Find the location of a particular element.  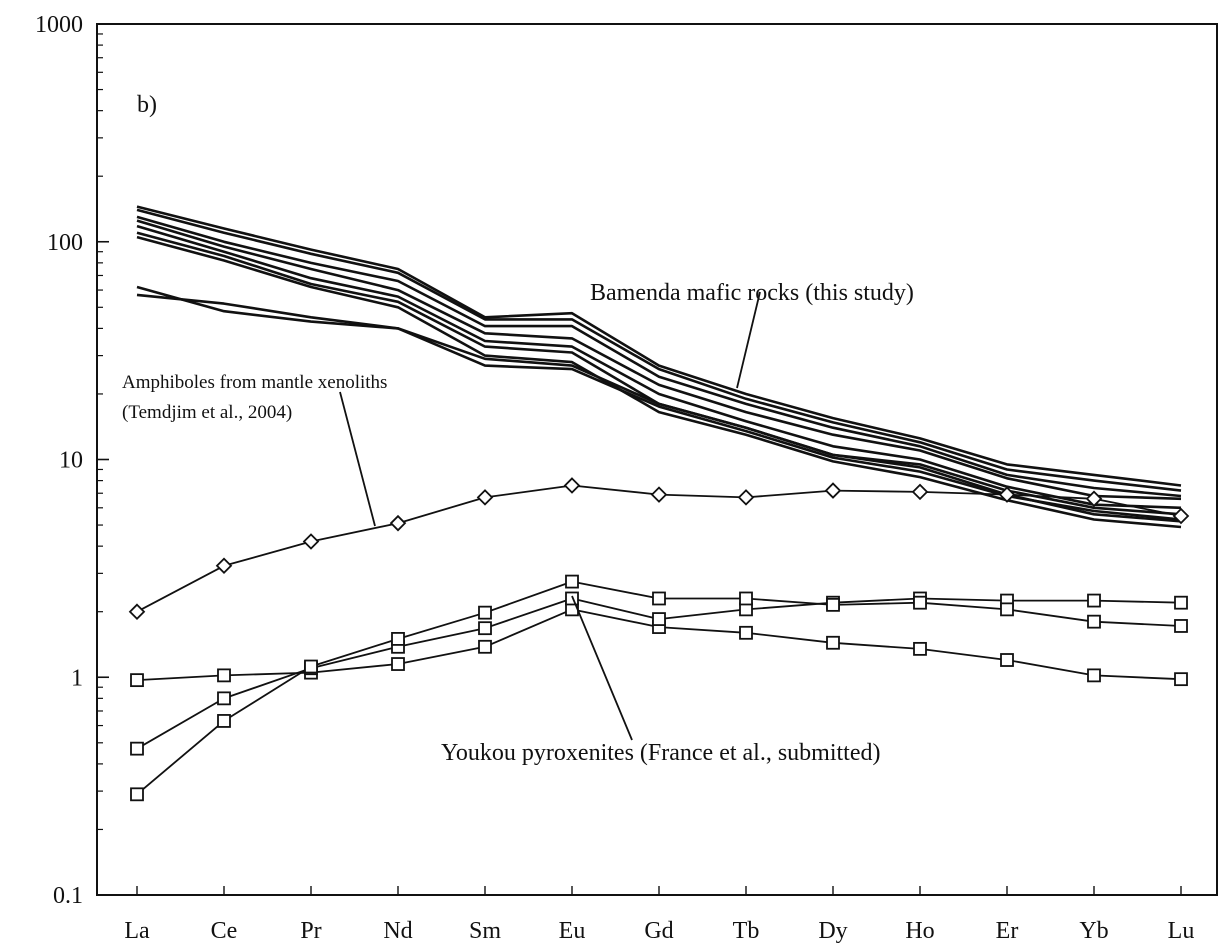

bamenda-leader-line is located at coordinates (748, 340).